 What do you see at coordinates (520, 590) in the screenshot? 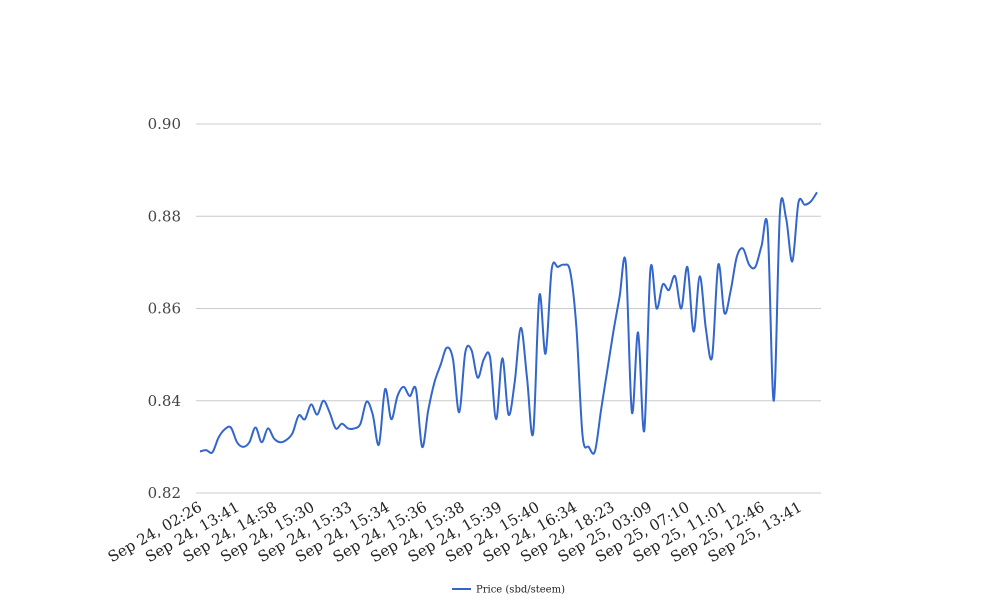
I see `legend-label: Price (sbd/steem)` at bounding box center [520, 590].